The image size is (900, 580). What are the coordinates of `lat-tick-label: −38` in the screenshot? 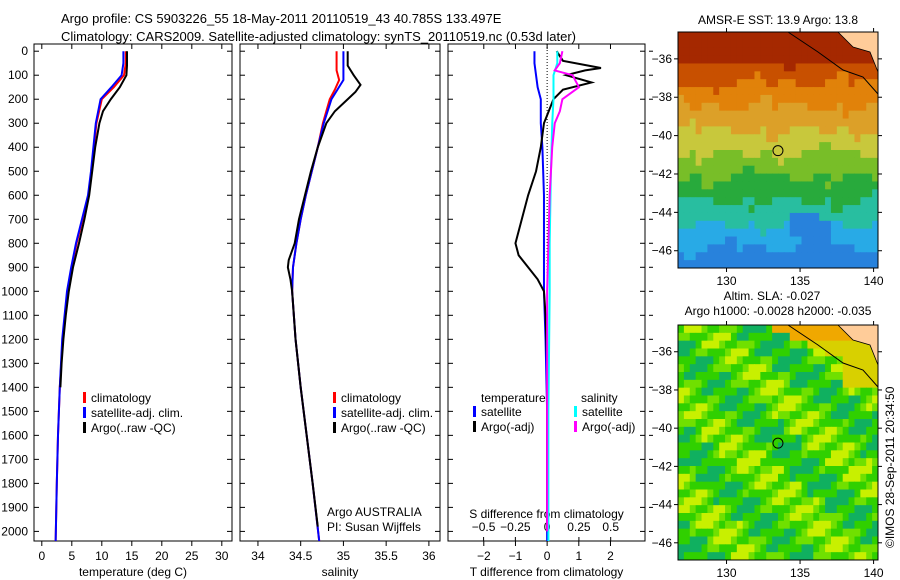 It's located at (662, 97).